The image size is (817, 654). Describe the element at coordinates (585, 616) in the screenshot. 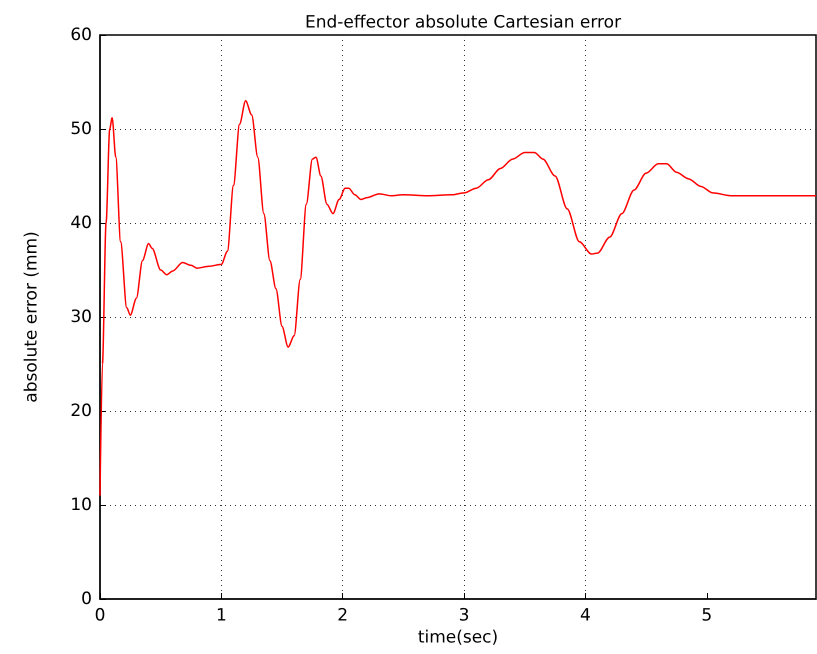

I see `x-tick-label: 4` at that location.